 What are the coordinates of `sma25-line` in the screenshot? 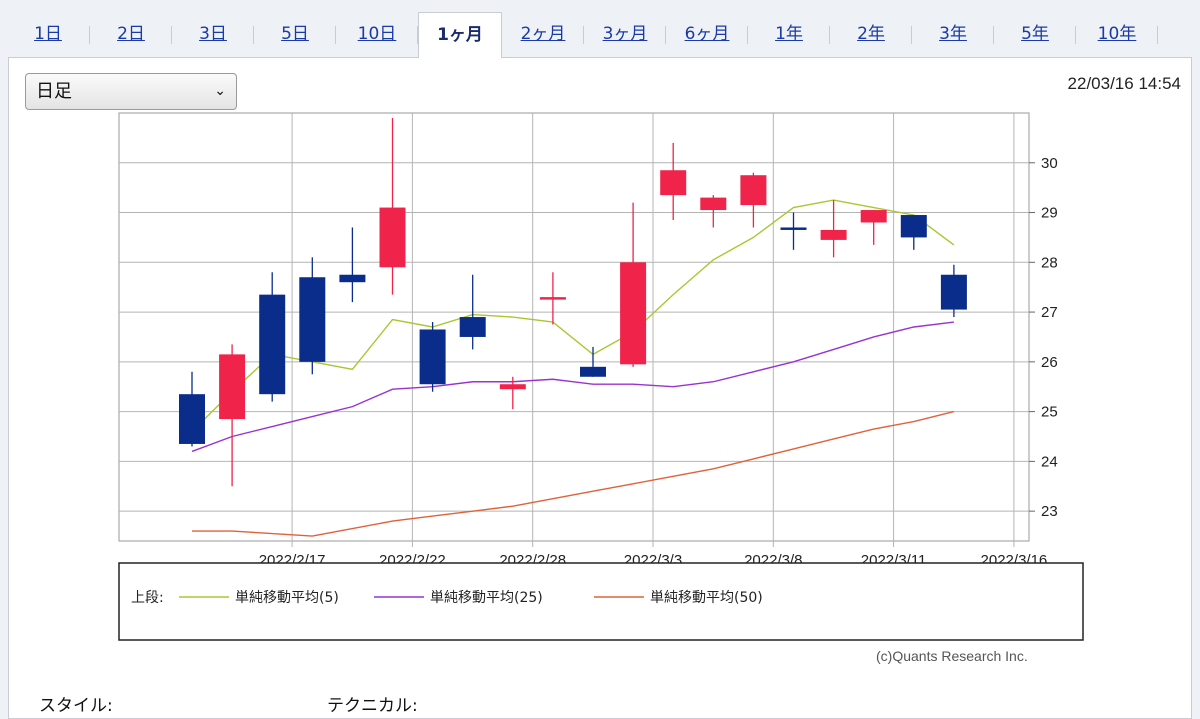 It's located at (572, 387).